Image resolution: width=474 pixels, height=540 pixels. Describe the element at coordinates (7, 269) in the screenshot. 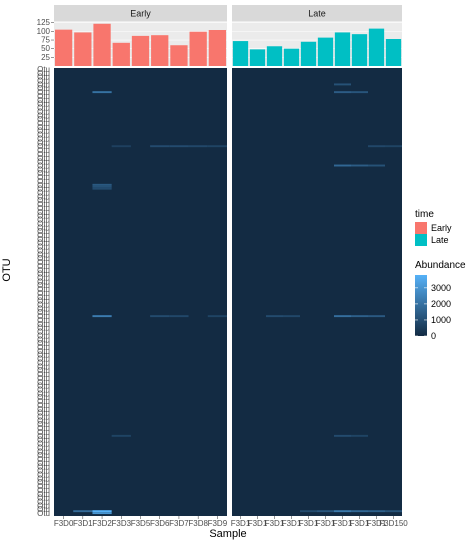

I see `y-axis-title: OTU` at that location.